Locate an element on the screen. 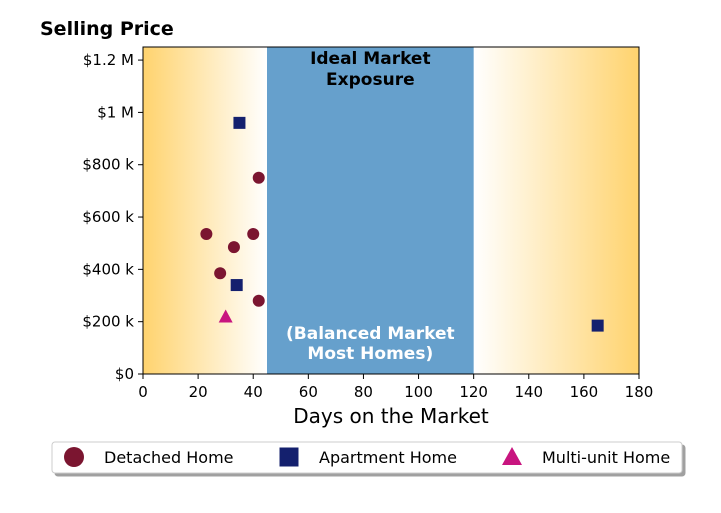 The image size is (721, 513). x-axis-label: Days on the Market is located at coordinates (391, 416).